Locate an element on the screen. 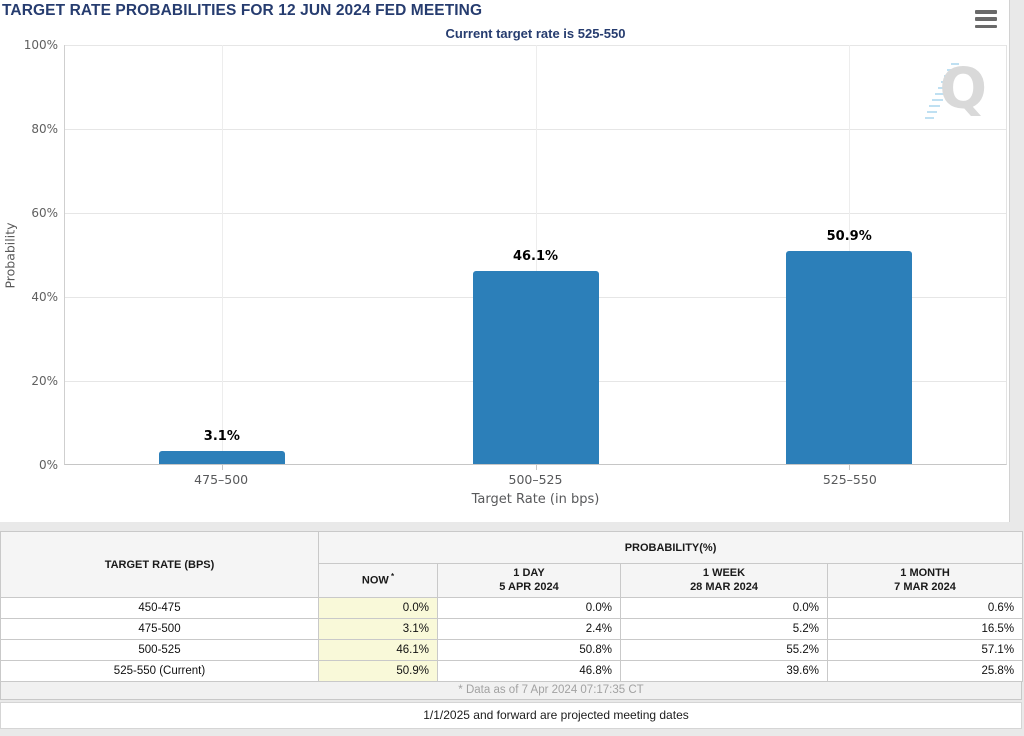 The width and height of the screenshot is (1024, 736). bar-value-label: 50.9% is located at coordinates (849, 236).